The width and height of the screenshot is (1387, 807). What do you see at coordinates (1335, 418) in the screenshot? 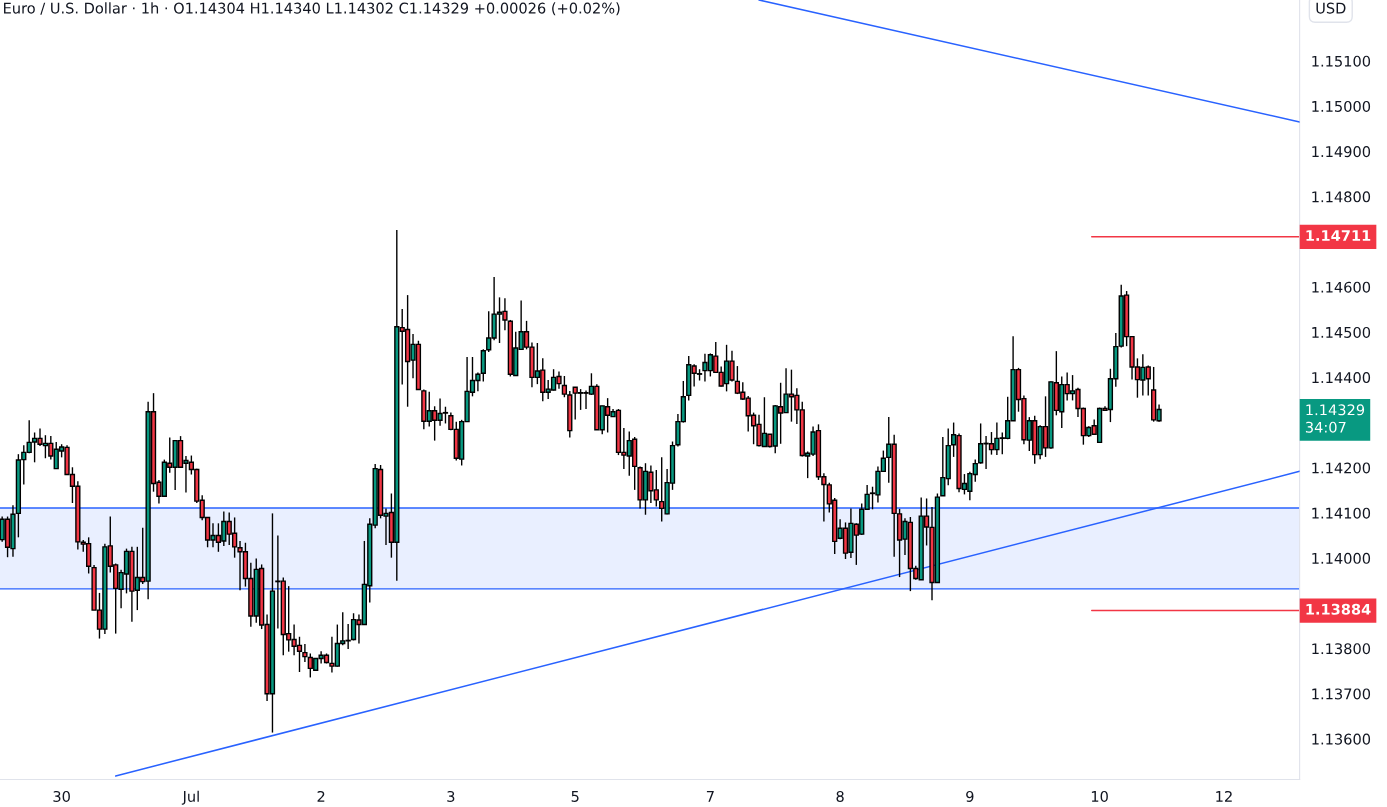
I see `text: 1.14329 34:07` at bounding box center [1335, 418].